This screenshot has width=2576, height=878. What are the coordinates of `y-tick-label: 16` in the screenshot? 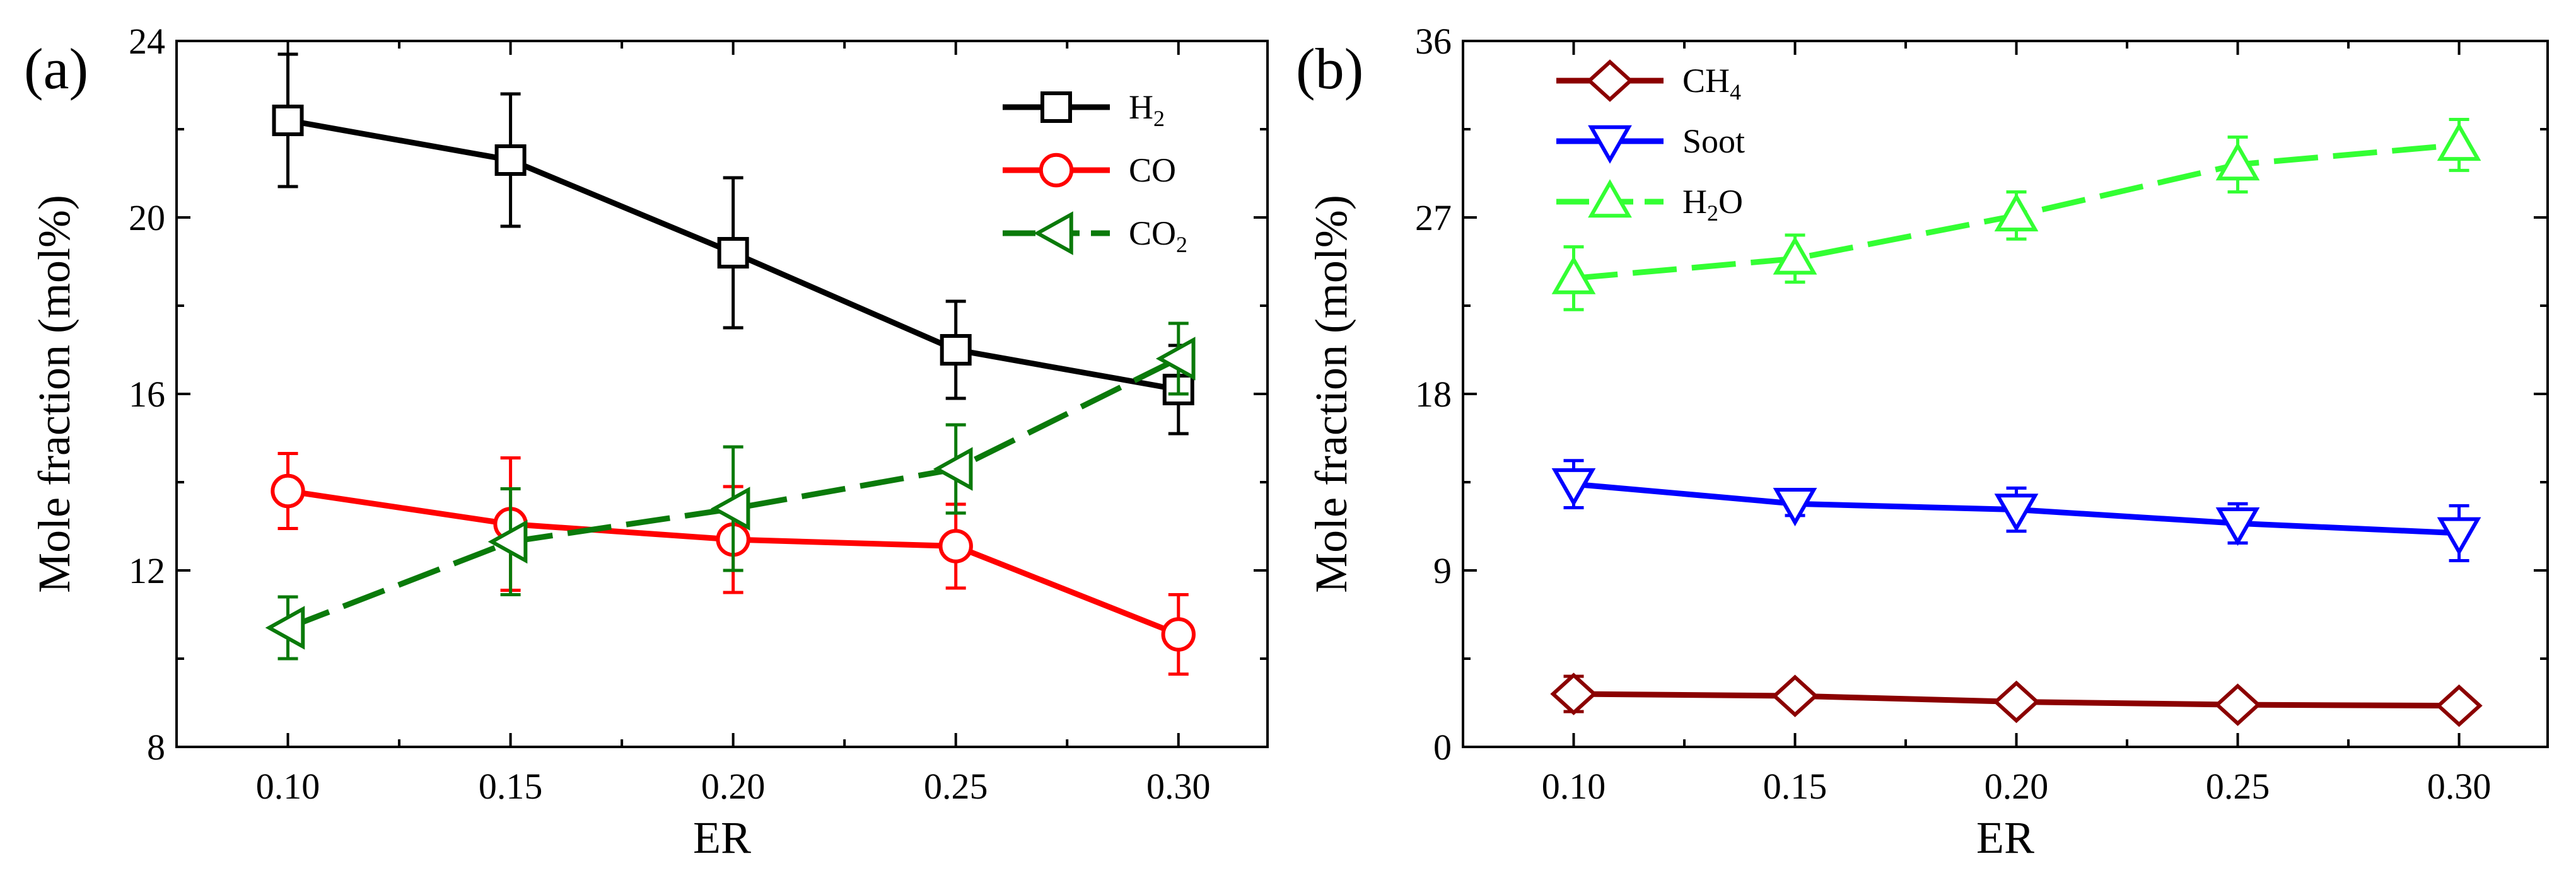 It's located at (147, 395).